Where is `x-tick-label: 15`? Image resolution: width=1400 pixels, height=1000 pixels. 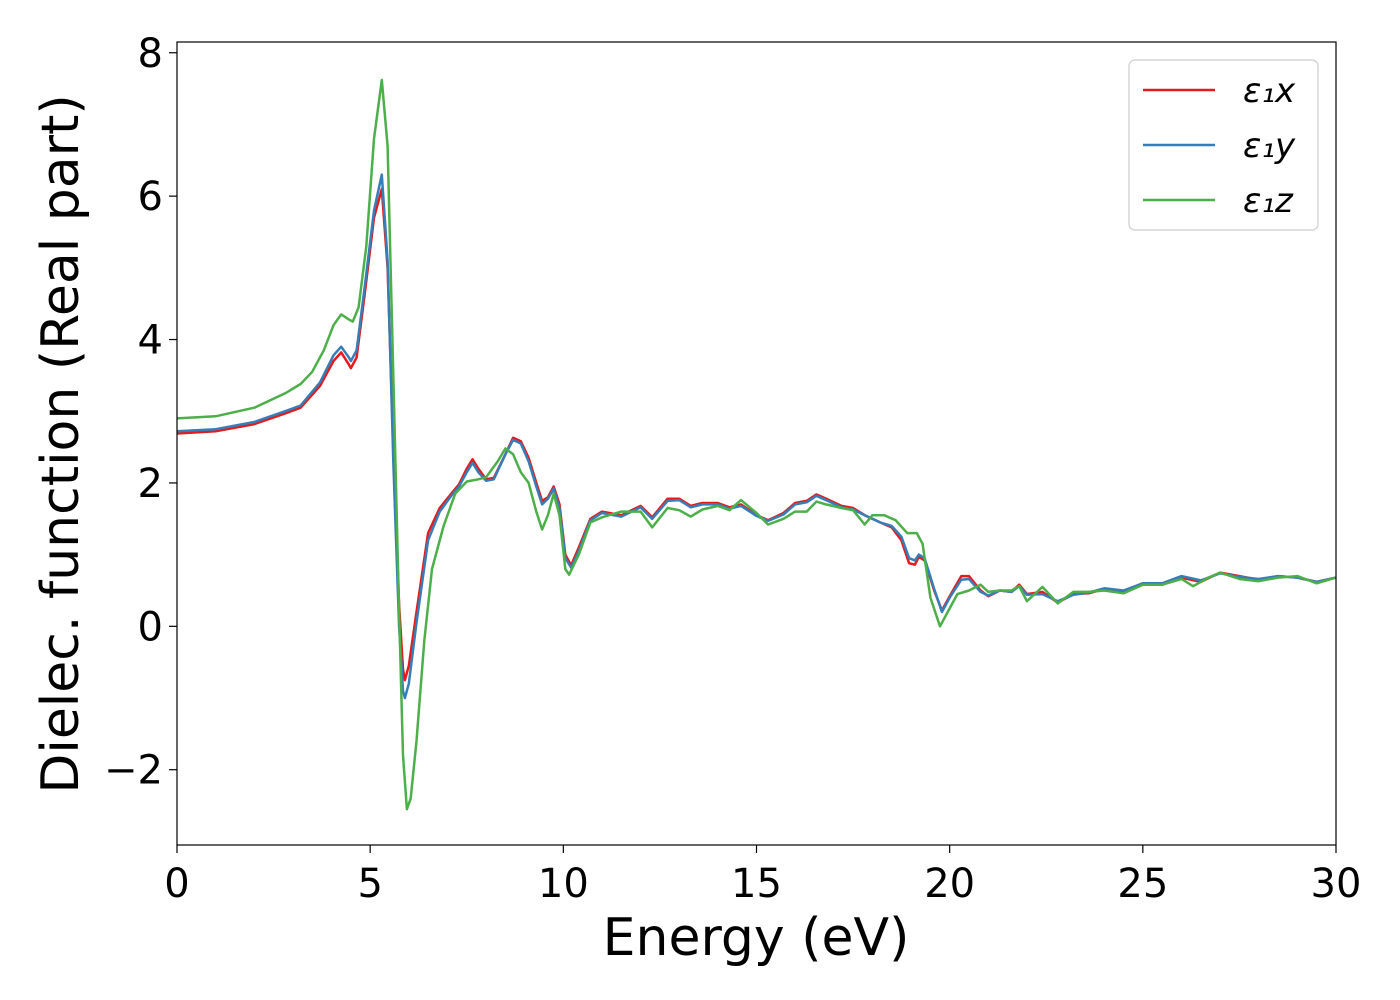 x-tick-label: 15 is located at coordinates (756, 884).